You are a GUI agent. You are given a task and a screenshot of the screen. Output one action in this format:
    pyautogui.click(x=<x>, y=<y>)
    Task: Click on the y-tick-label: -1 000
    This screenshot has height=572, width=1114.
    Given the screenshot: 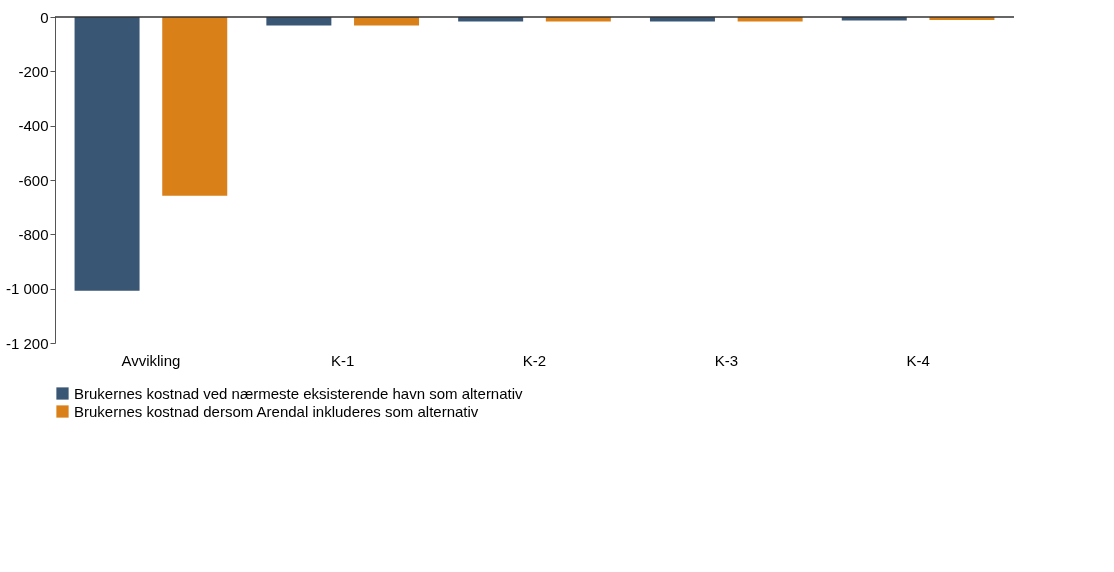 What is the action you would take?
    pyautogui.click(x=27, y=289)
    